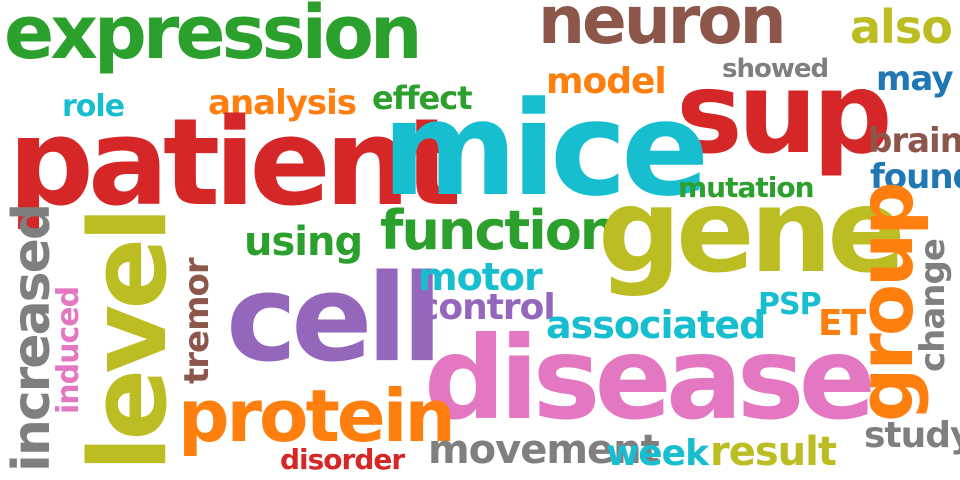  Describe the element at coordinates (213, 38) in the screenshot. I see `word-expression: expression` at that location.